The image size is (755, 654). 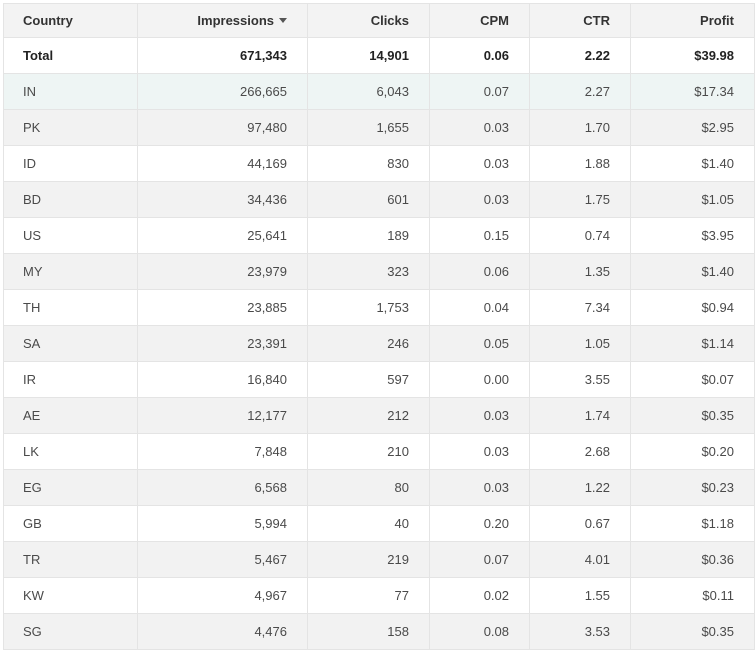 What do you see at coordinates (222, 127) in the screenshot?
I see `impressions-cell: 97,480` at bounding box center [222, 127].